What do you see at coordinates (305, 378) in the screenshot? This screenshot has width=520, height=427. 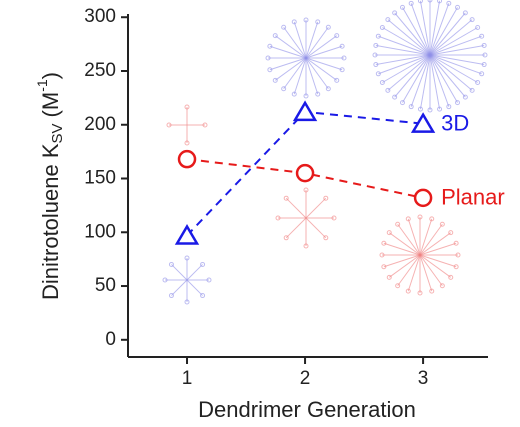 I see `x-tick-label: 2` at bounding box center [305, 378].